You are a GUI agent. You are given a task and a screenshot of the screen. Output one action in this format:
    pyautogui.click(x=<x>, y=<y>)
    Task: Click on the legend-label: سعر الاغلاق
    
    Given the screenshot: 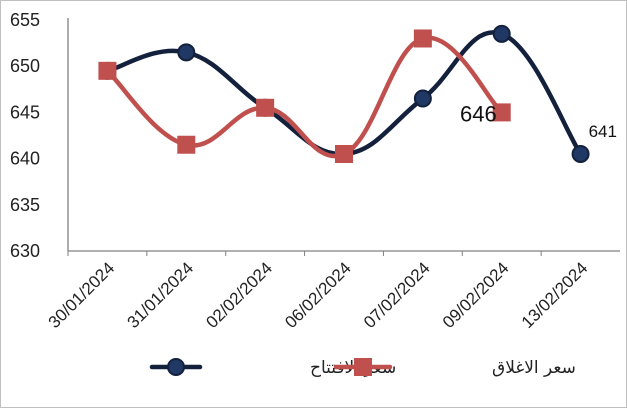 What is the action you would take?
    pyautogui.click(x=534, y=368)
    